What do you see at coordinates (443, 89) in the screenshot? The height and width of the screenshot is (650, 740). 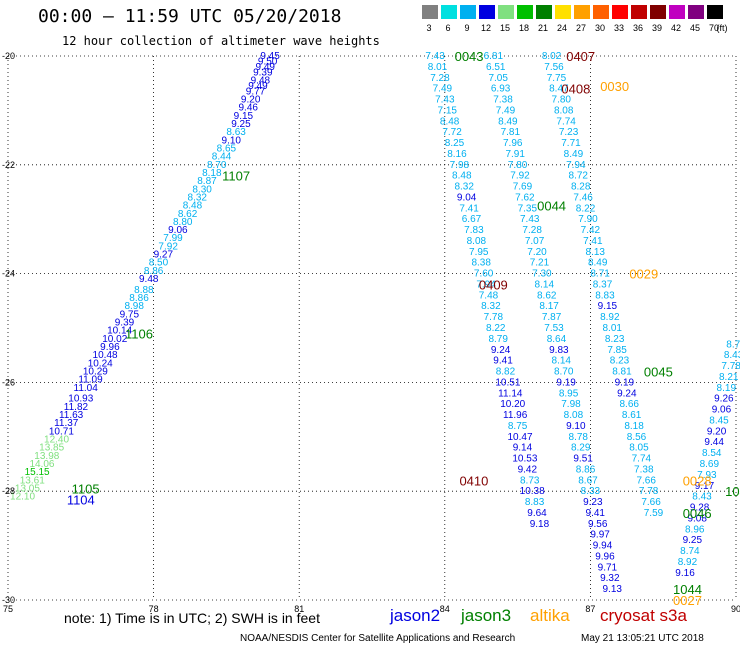 I see `wave-height-label: 7.49` at bounding box center [443, 89].